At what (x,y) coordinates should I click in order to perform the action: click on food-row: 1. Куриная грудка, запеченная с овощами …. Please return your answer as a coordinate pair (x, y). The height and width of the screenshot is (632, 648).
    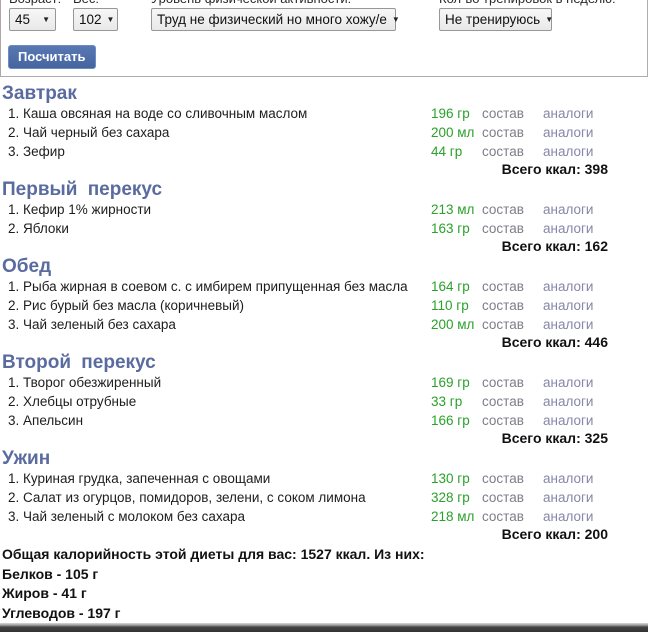
    Looking at the image, I should click on (305, 478).